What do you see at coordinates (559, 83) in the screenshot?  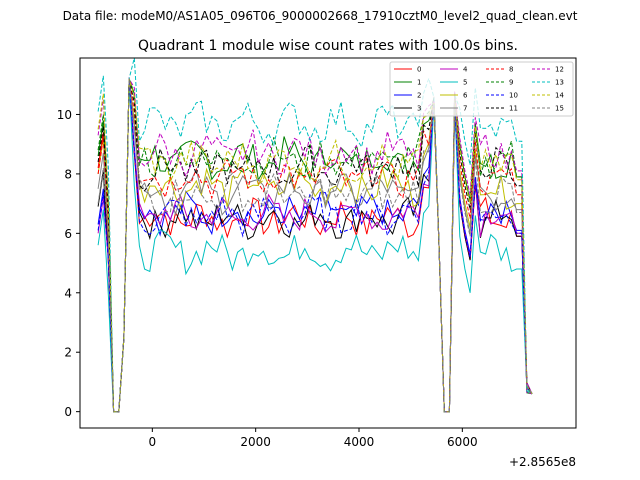 I see `legend-label-13: 13` at bounding box center [559, 83].